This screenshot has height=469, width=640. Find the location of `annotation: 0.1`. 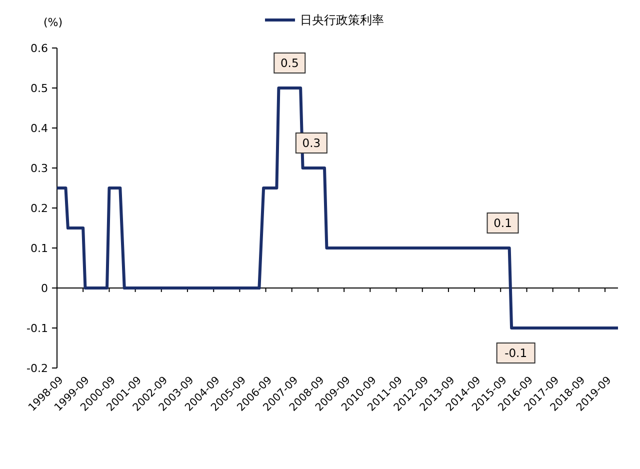

annotation: 0.1 is located at coordinates (503, 223).